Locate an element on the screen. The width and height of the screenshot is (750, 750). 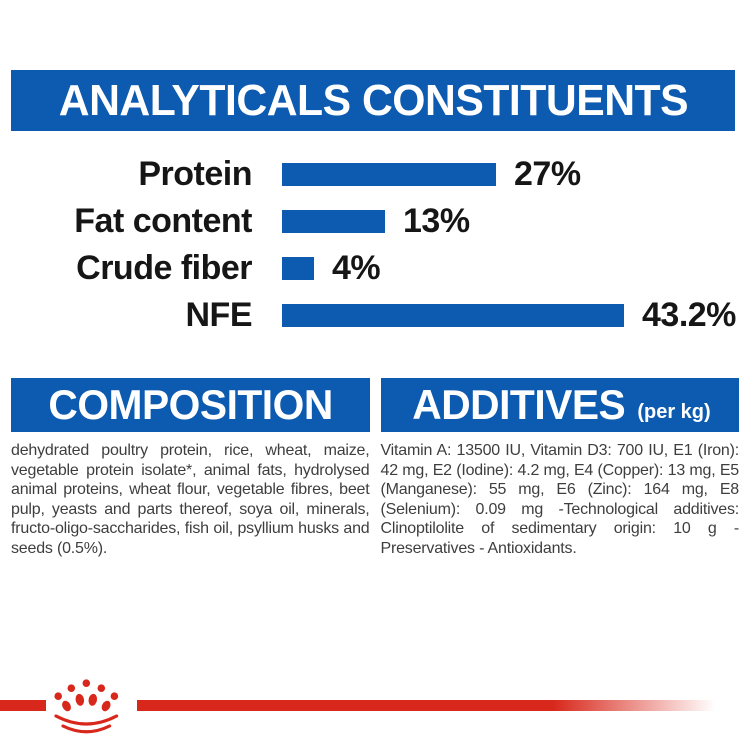
chart-category-label: Fat content is located at coordinates (163, 221).